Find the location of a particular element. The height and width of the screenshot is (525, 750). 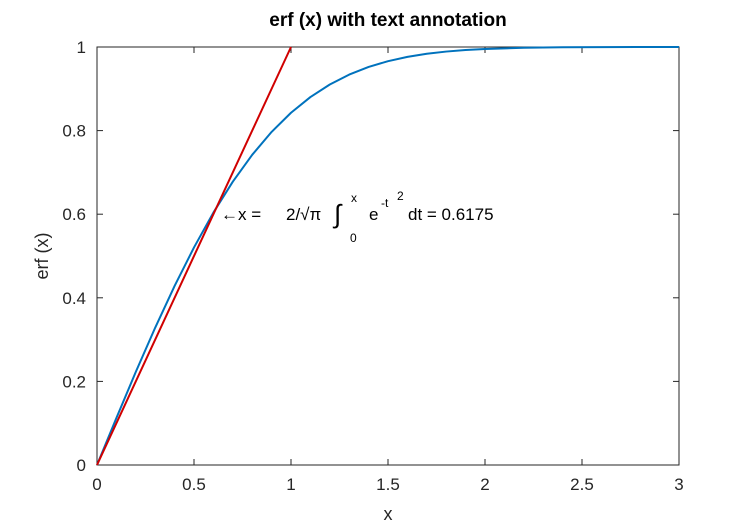

y-tick-label: 0.6 is located at coordinates (74, 214).